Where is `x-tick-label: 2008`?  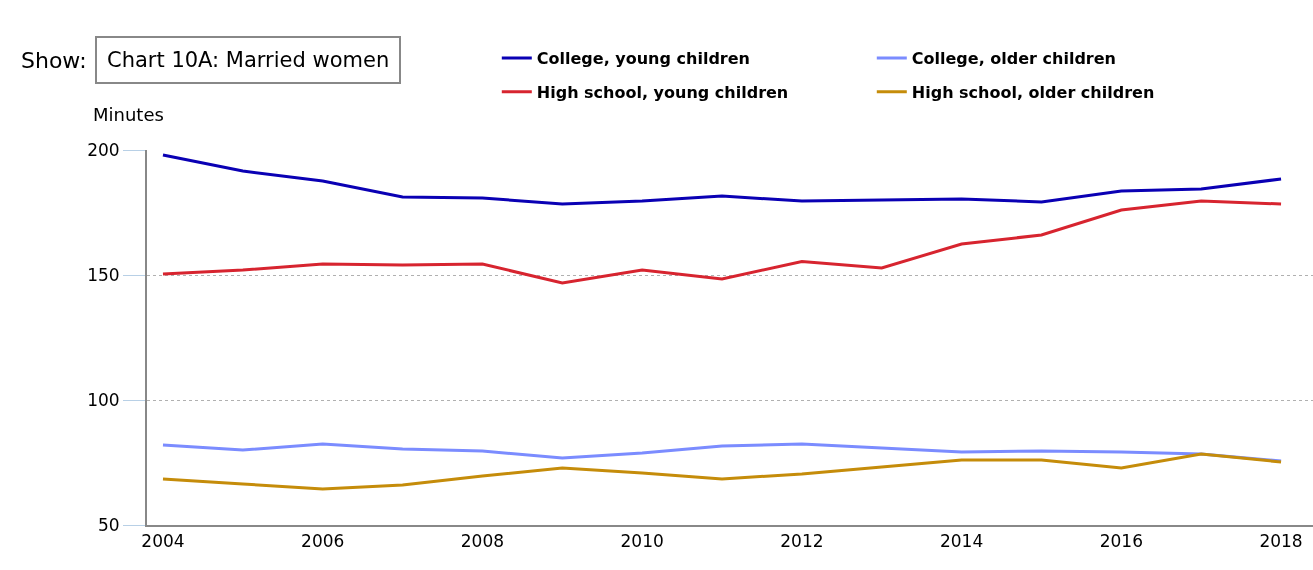 x-tick-label: 2008 is located at coordinates (482, 541).